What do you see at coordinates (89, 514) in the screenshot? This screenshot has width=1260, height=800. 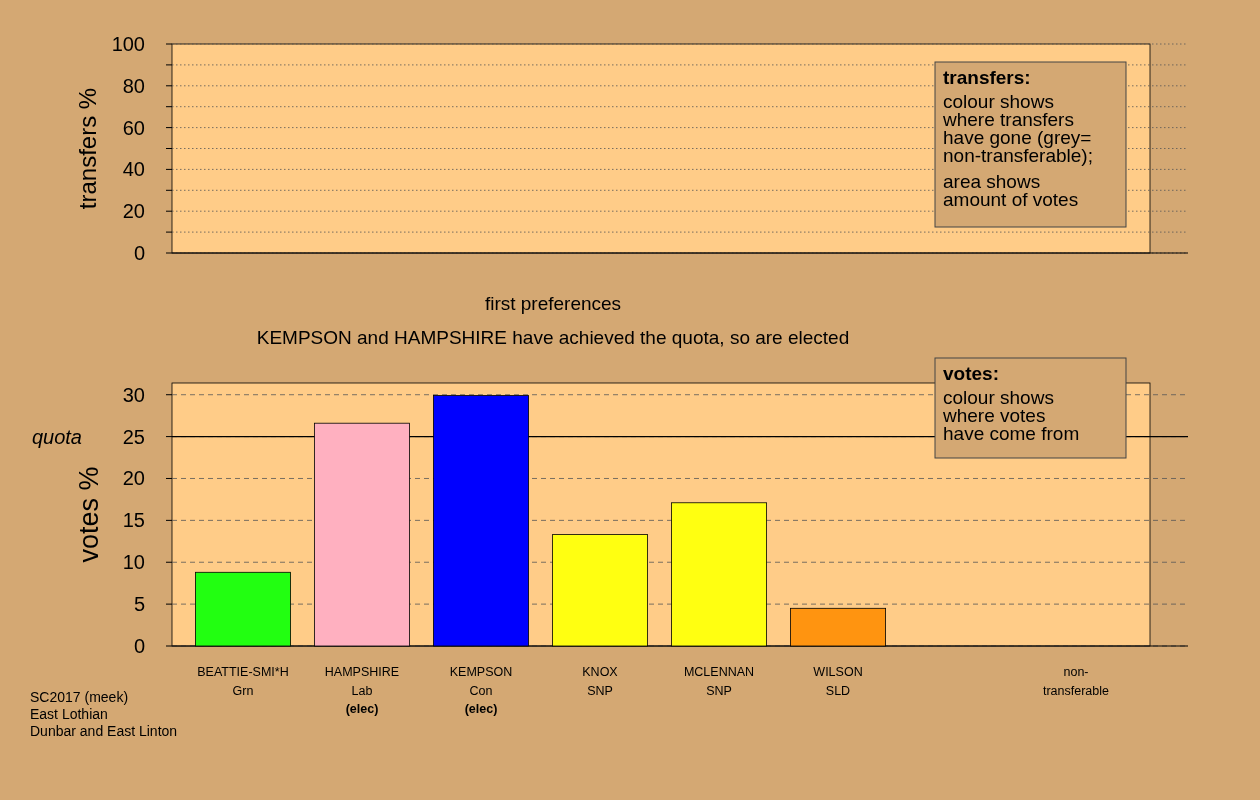 I see `y-axis-title: votes %` at bounding box center [89, 514].